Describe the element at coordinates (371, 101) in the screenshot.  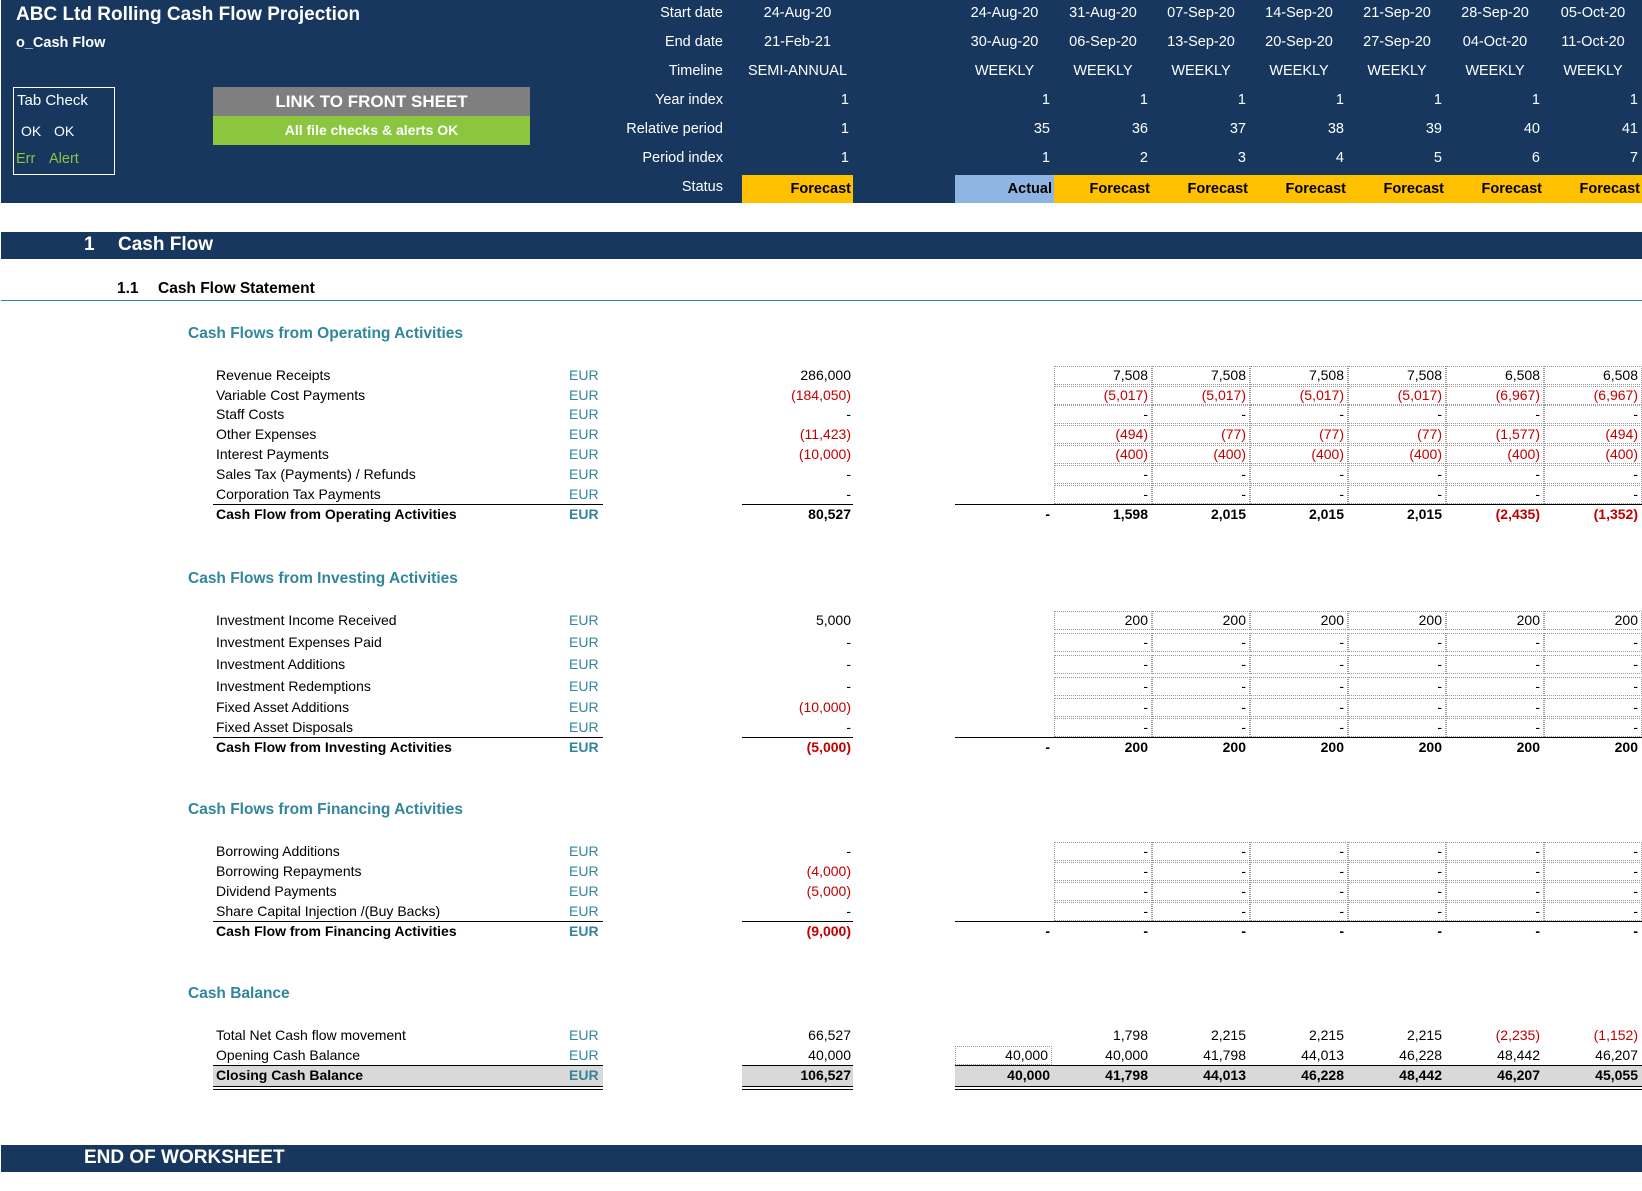
I see `link-to-front-sheet-button: LINK TO FRONT SHEET` at that location.